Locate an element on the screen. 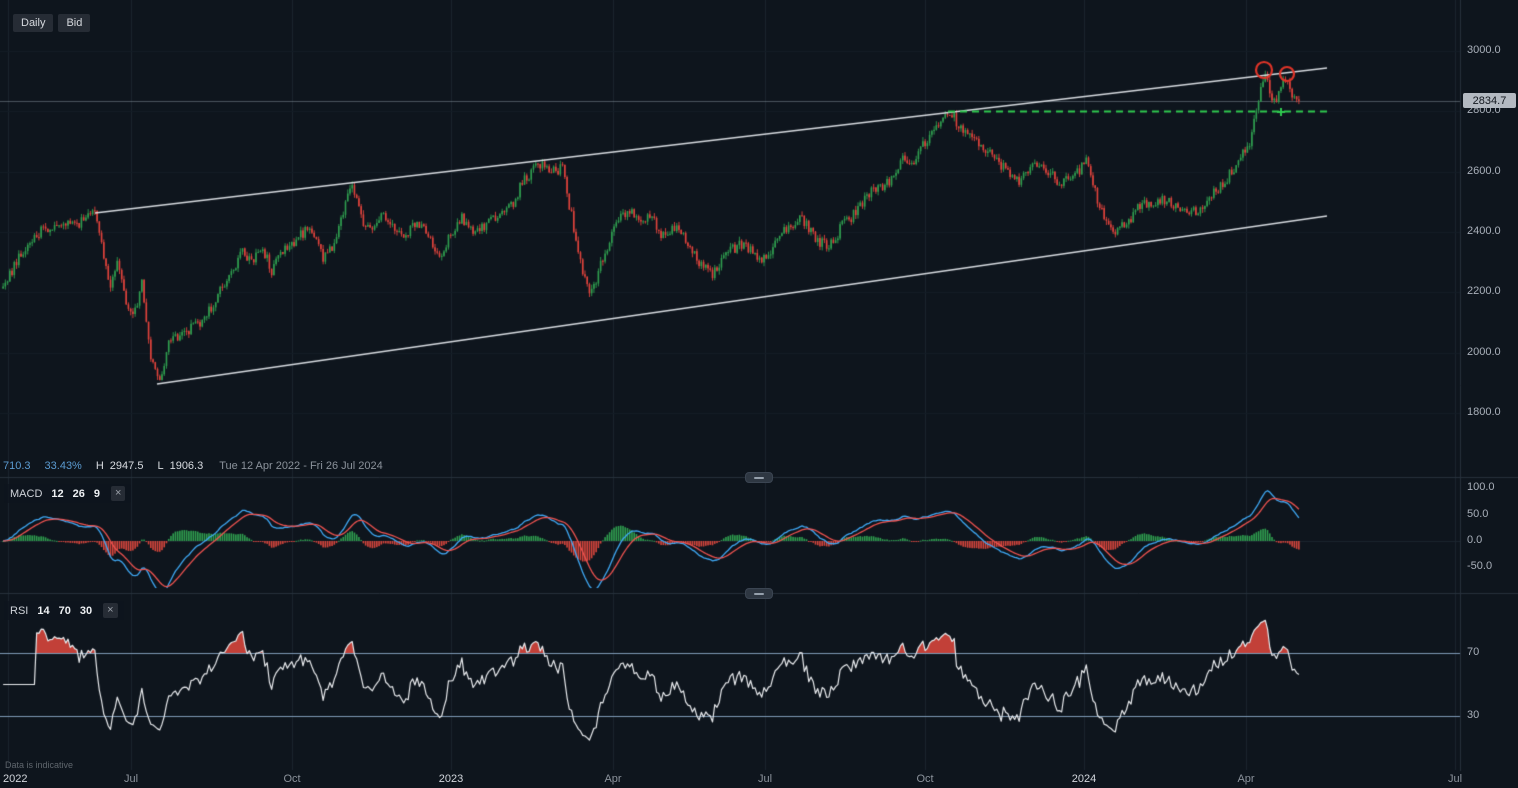 The height and width of the screenshot is (788, 1518). rsi-upper-param: 70 is located at coordinates (64, 610).